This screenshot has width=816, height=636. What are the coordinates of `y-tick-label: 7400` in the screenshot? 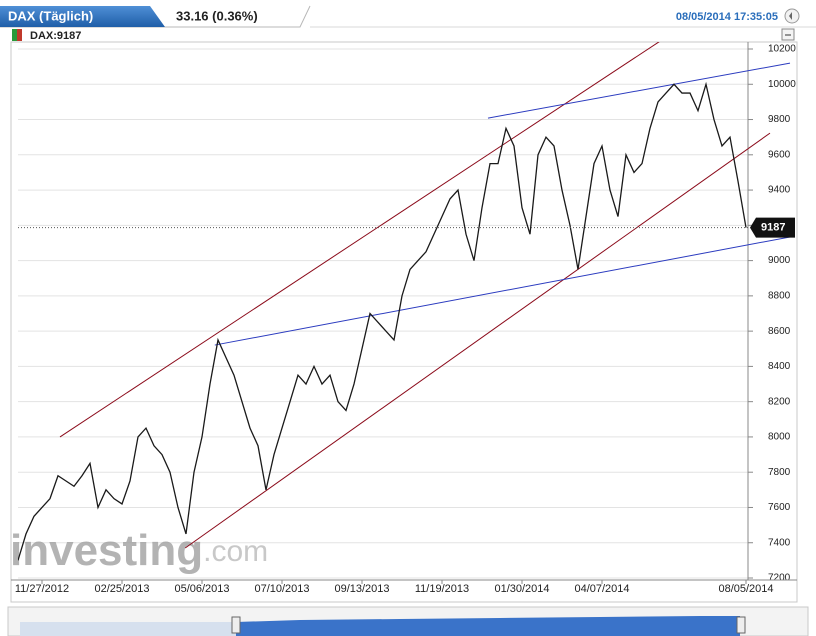 It's located at (779, 542).